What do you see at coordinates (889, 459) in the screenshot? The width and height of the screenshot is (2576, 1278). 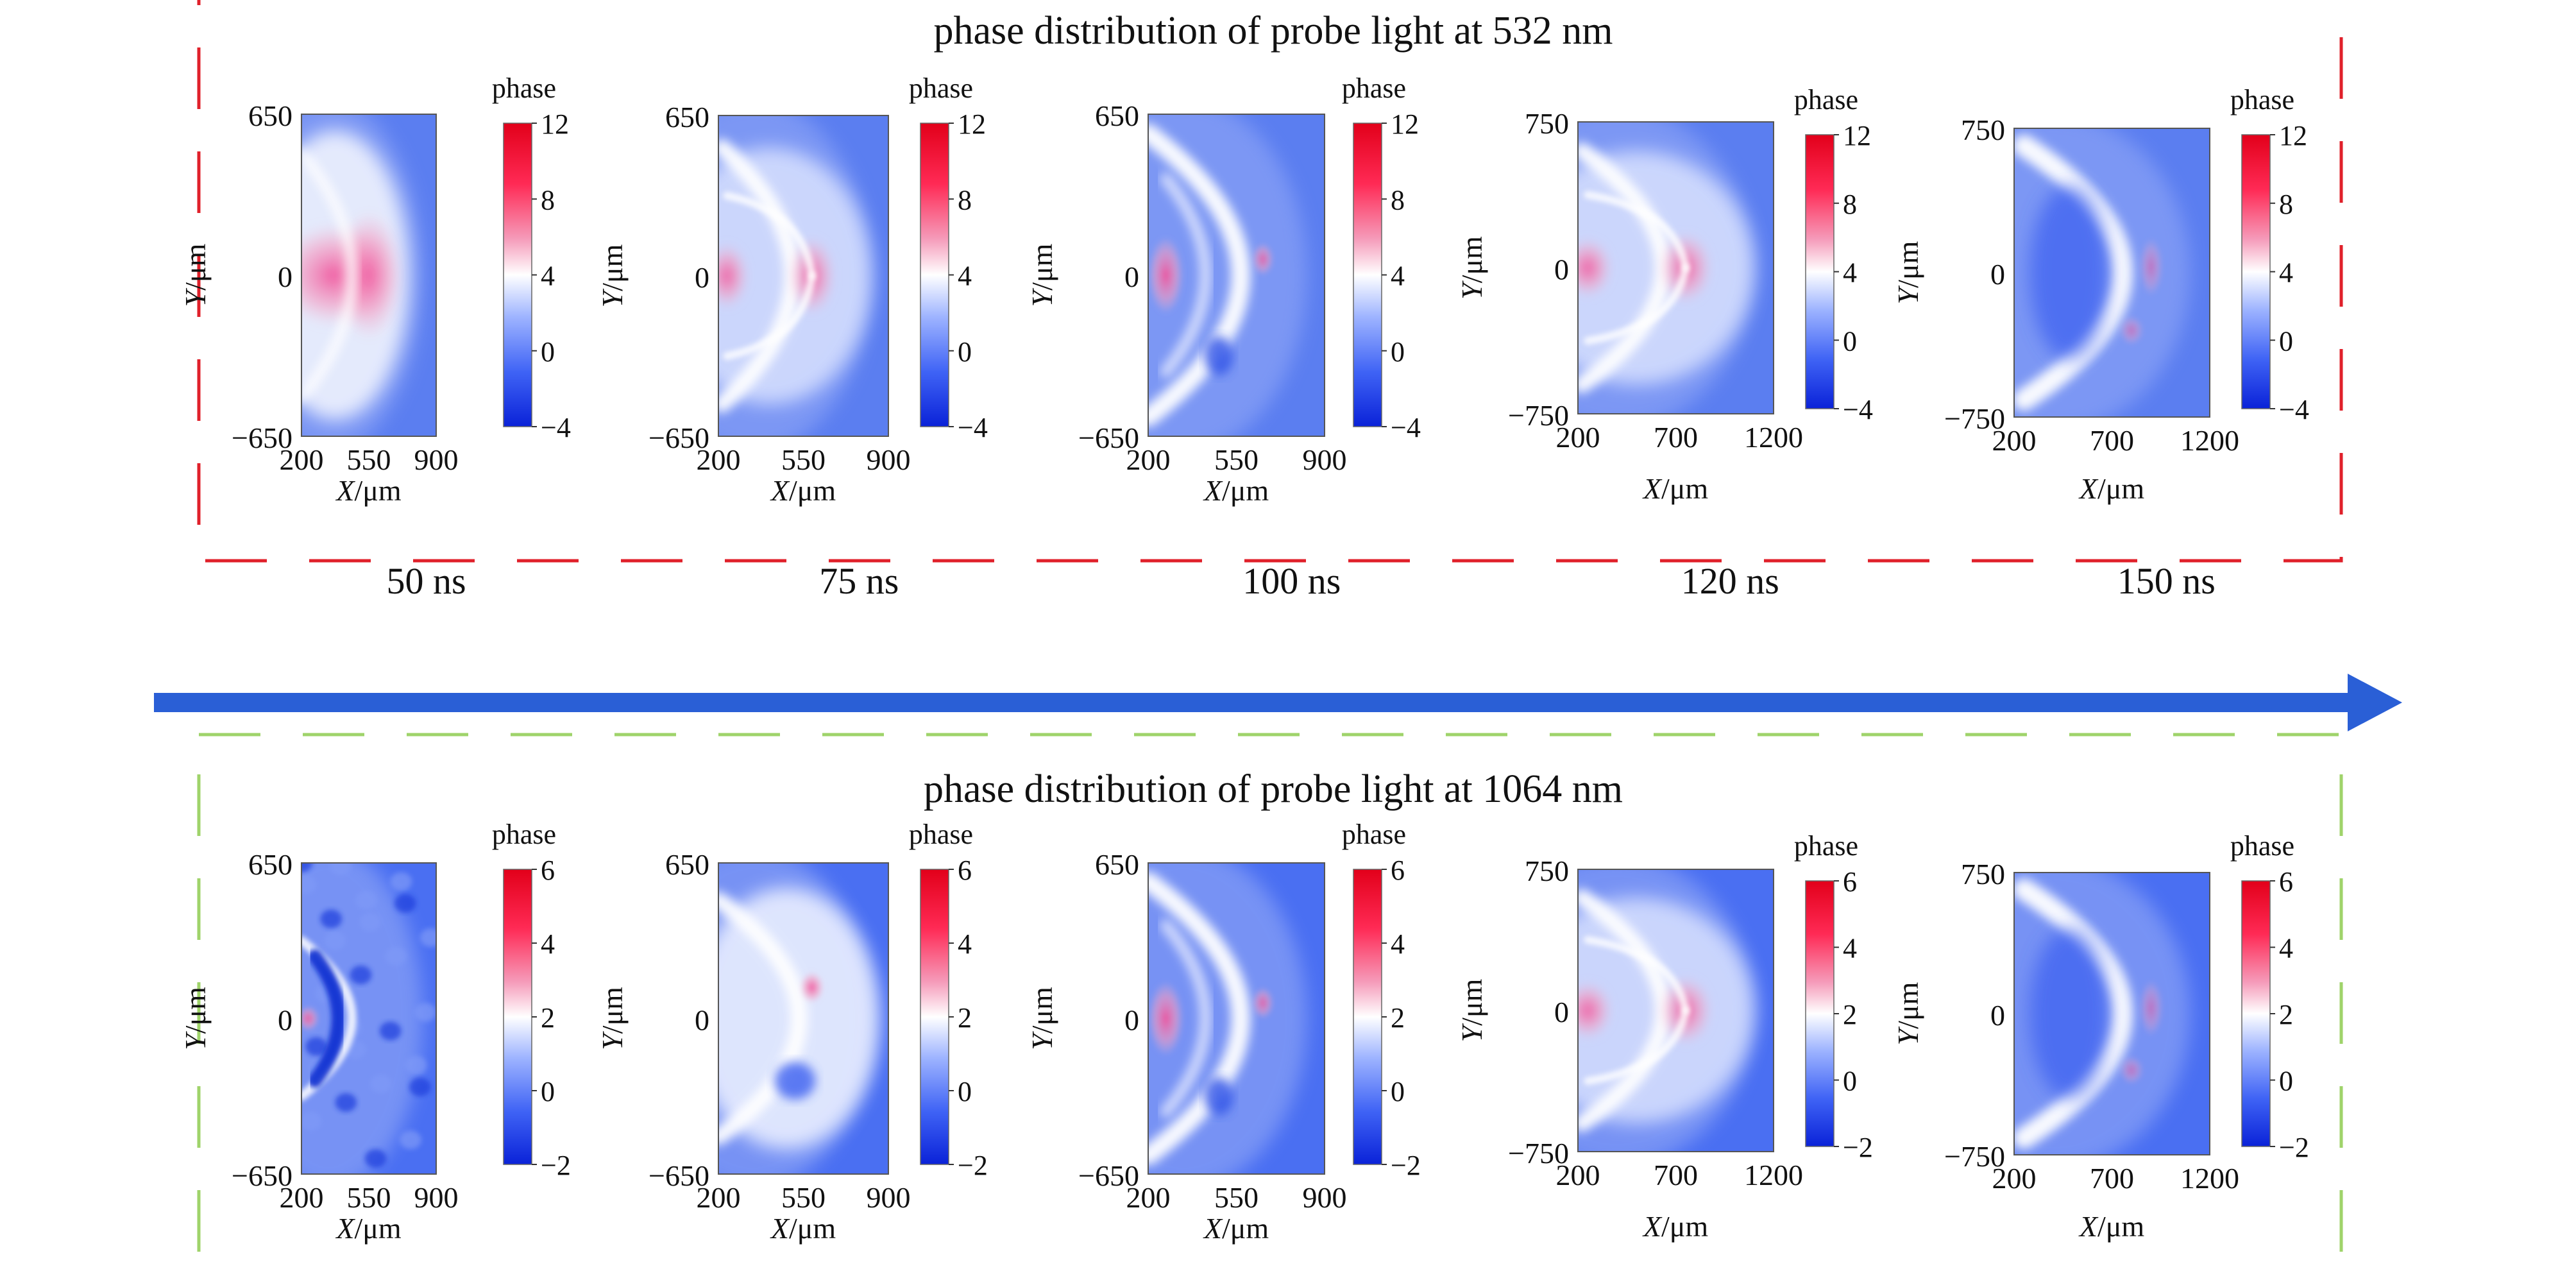 I see `x-tick-label: 900` at bounding box center [889, 459].